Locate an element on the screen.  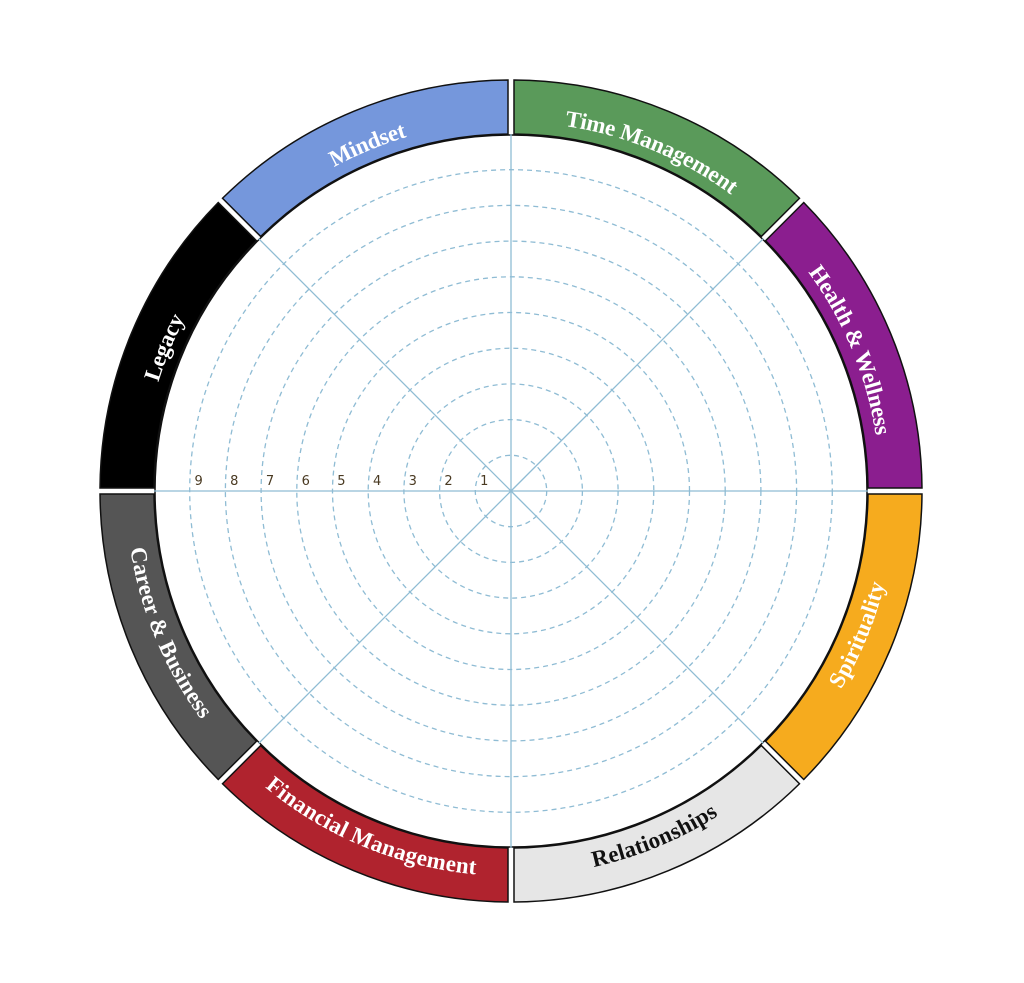
segment-health-and-wellness is located at coordinates (843, 345).